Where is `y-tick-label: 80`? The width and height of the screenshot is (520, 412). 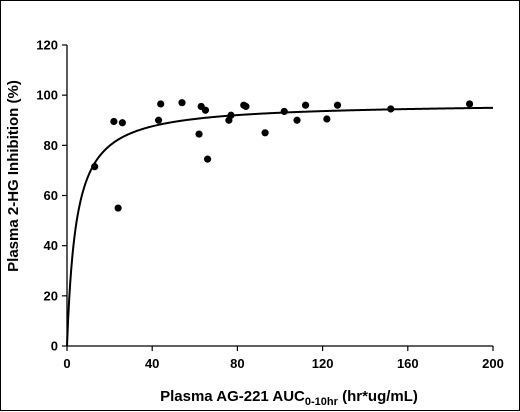
y-tick-label: 80 is located at coordinates (51, 145).